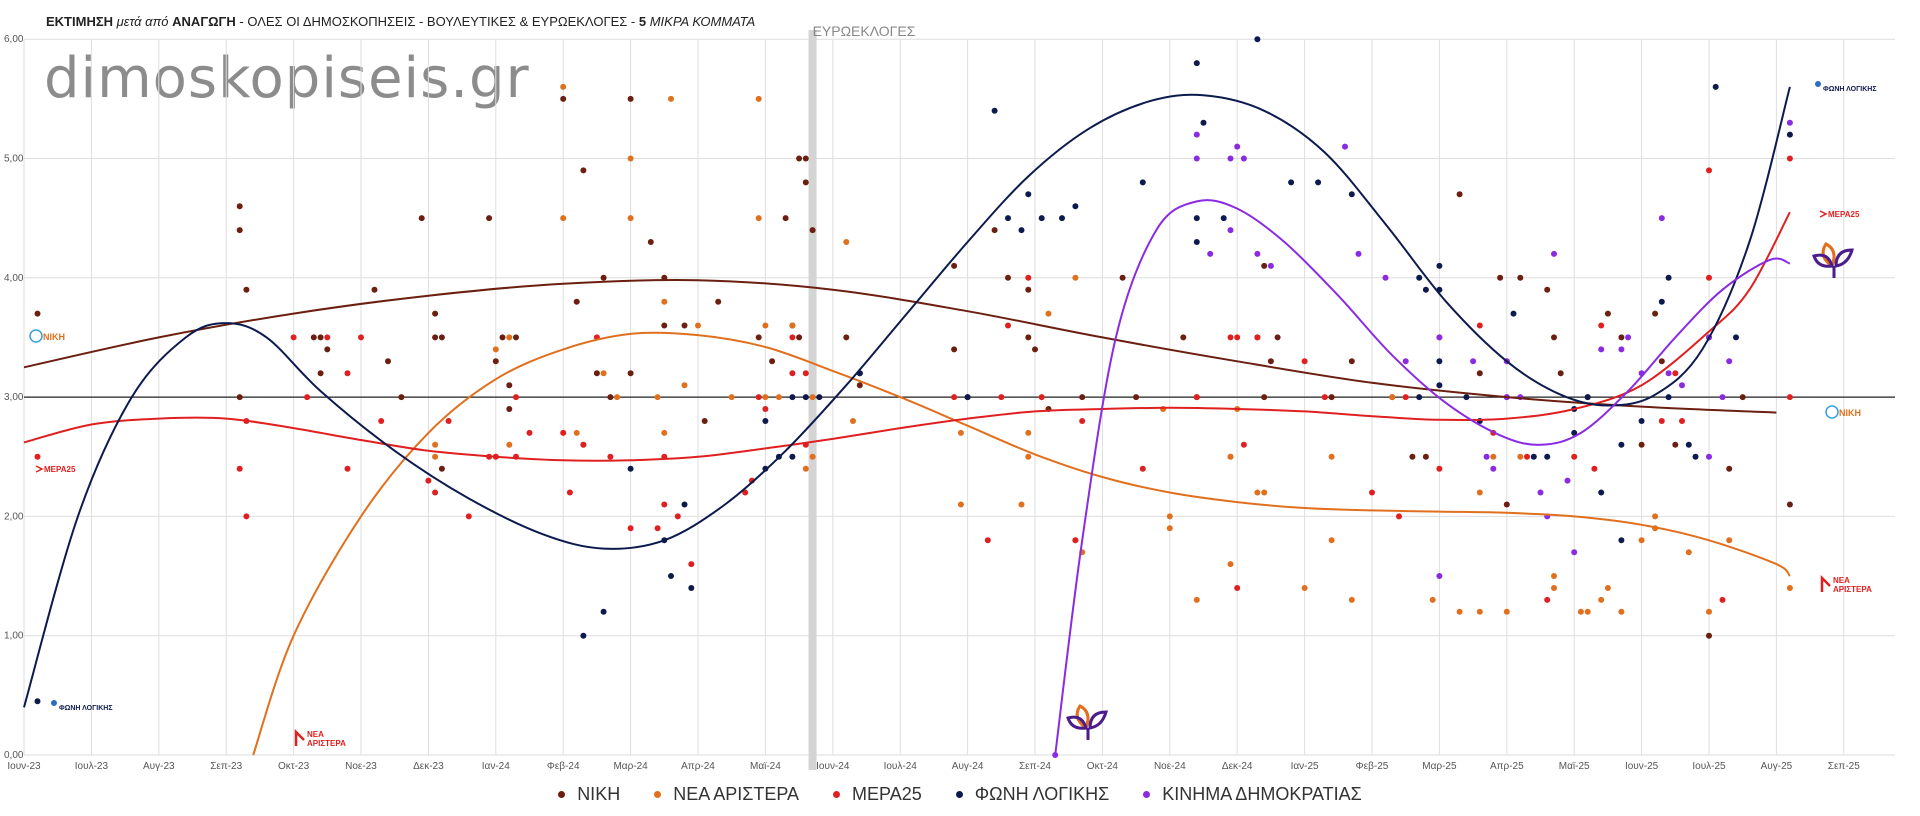 This screenshot has width=1920, height=816. What do you see at coordinates (54, 703) in the screenshot?
I see `foni-logikis-logo-icon` at bounding box center [54, 703].